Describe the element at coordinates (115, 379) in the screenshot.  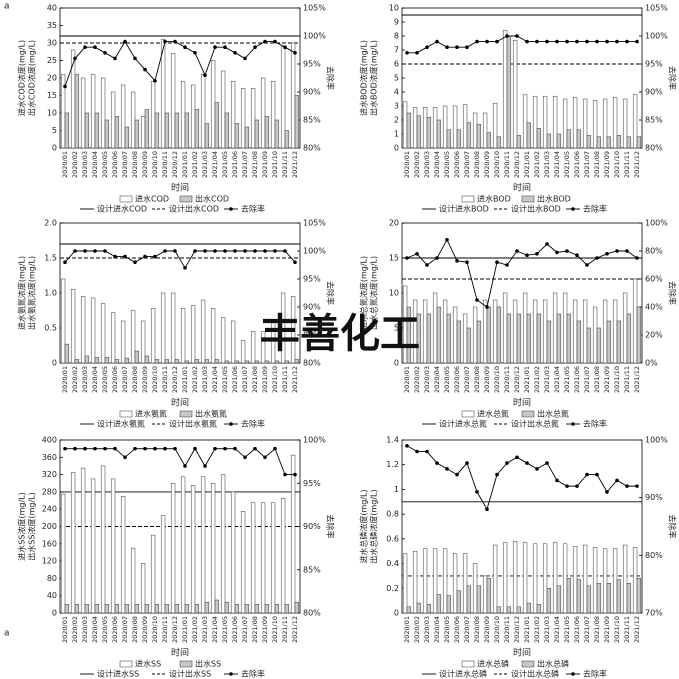
I see `x-tick-label: 2020/06` at that location.